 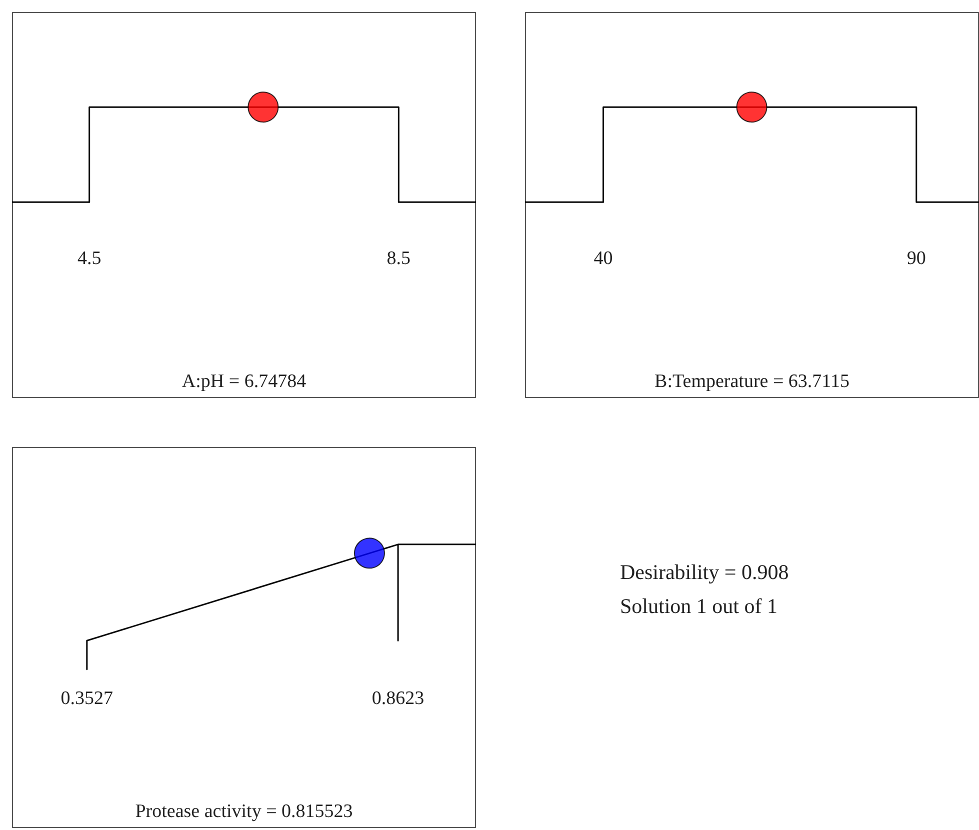 I want to click on text: Solution 1 out of 1, so click(x=699, y=606).